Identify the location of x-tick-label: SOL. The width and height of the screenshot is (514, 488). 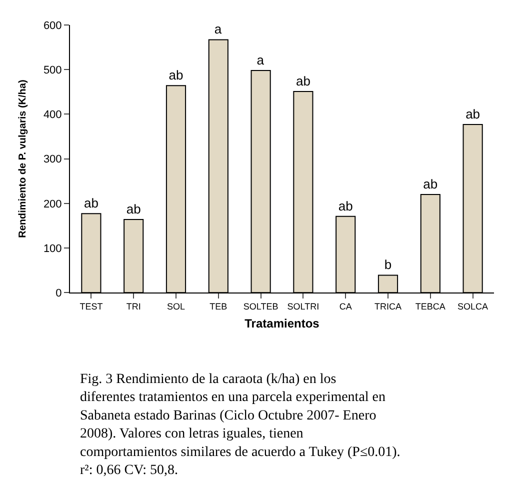
(176, 306).